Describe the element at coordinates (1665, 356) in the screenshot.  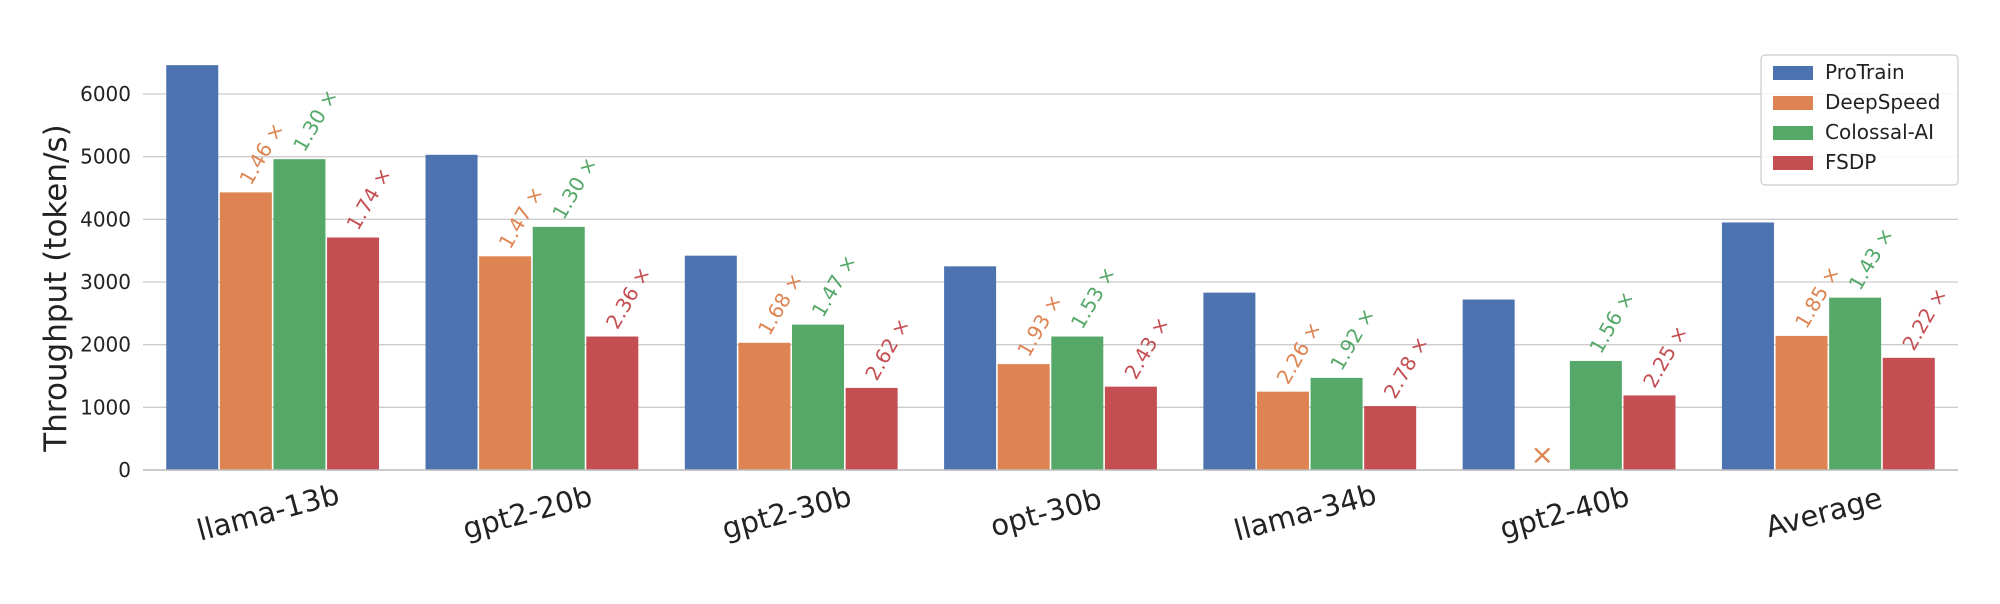
I see `speedup-label: 2.25 ×` at that location.